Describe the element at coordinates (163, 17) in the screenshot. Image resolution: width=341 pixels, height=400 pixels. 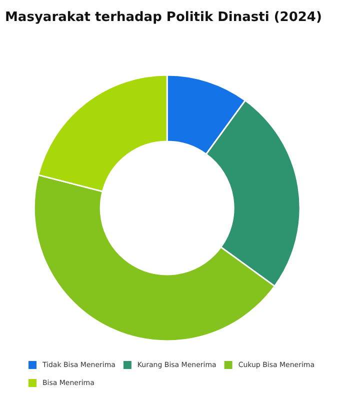
I see `chart-title: Masyarakat terhadap Politik Dinasti (2024)` at that location.